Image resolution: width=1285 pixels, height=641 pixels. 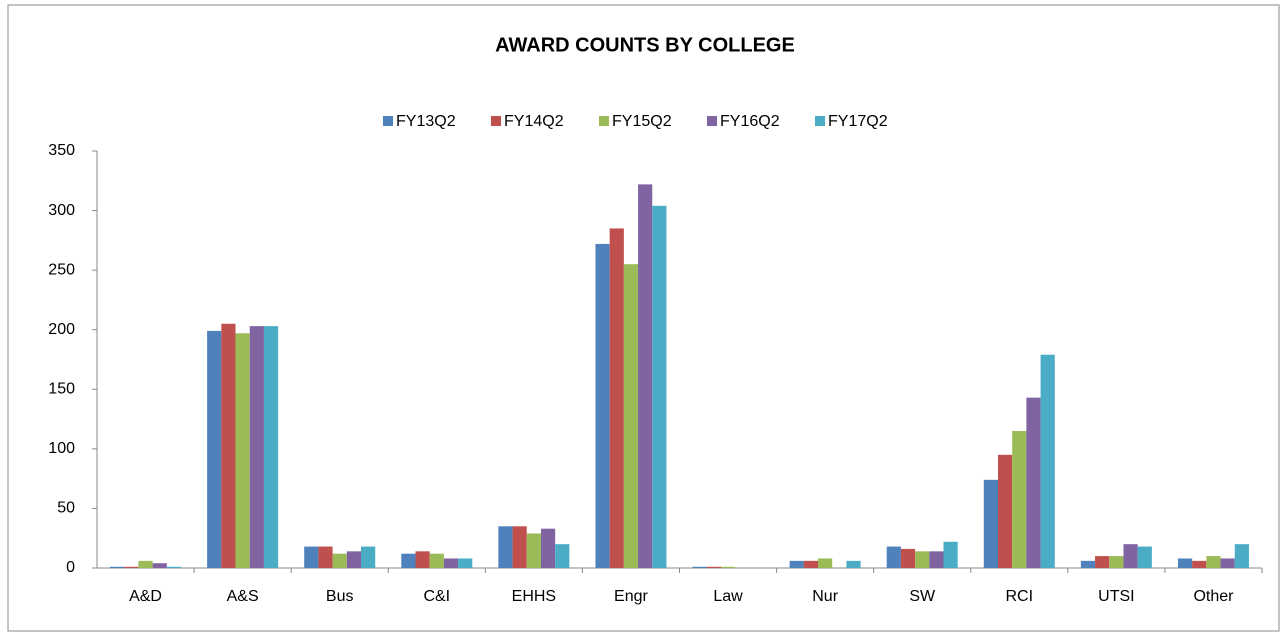 What do you see at coordinates (534, 121) in the screenshot?
I see `legend-label: FY14Q2` at bounding box center [534, 121].